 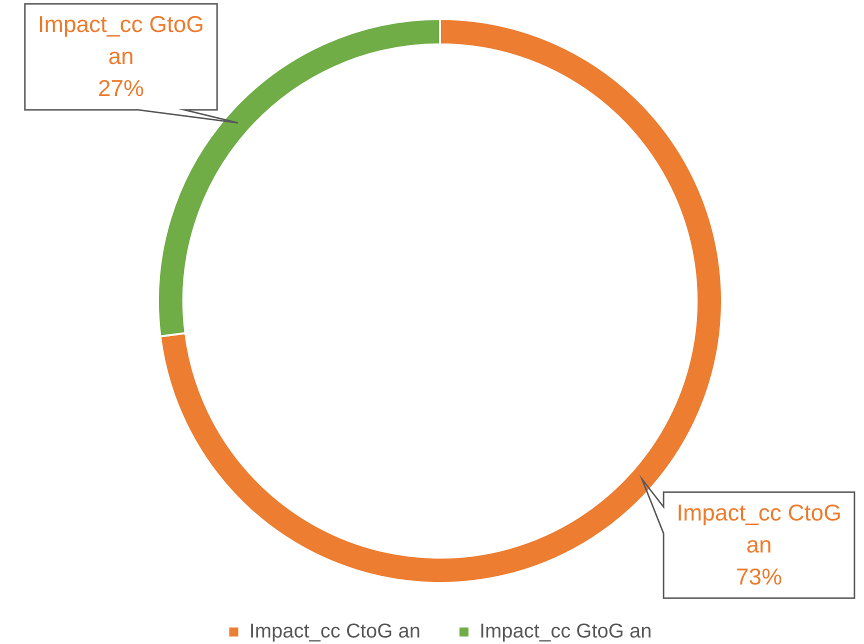 I want to click on legend-label: Impact_cc GtoG an, so click(x=565, y=631).